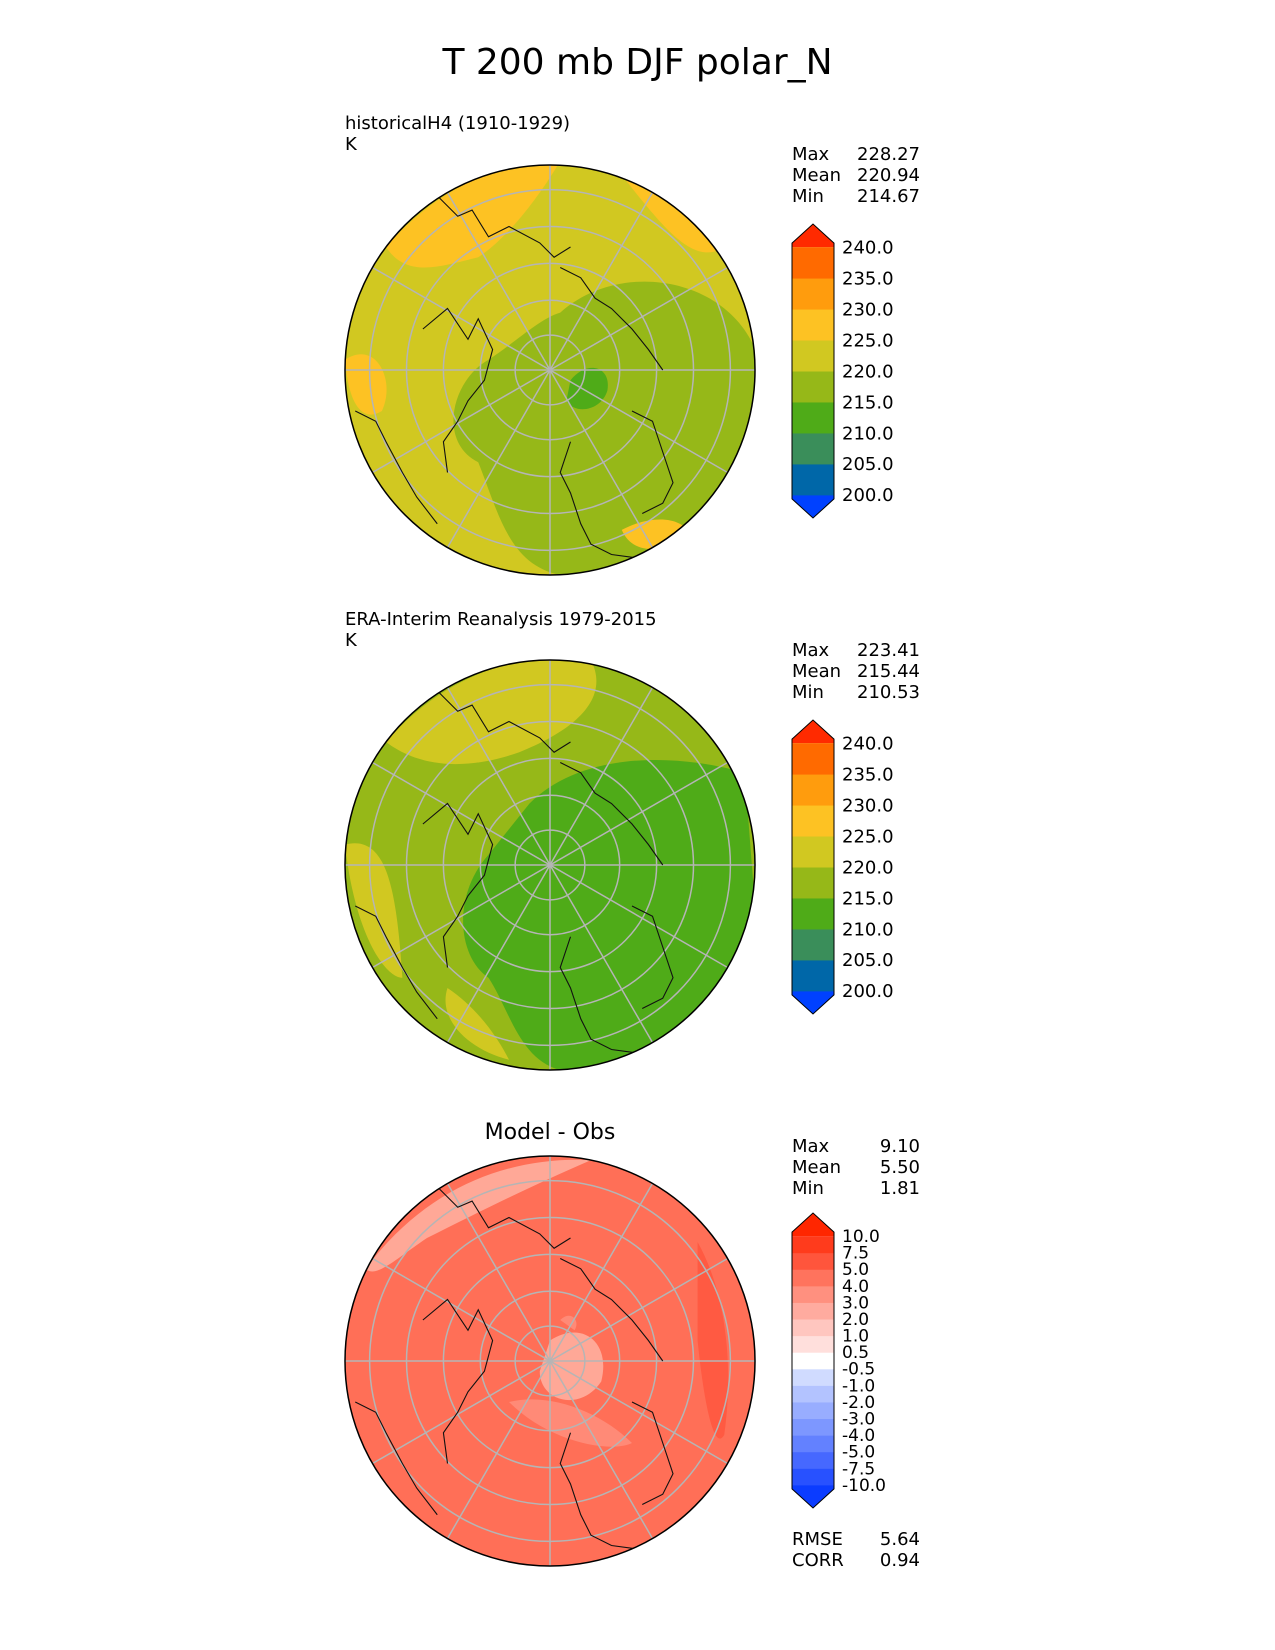 The image size is (1275, 1650). I want to click on colorbar-tick-label: 0.5, so click(855, 1353).